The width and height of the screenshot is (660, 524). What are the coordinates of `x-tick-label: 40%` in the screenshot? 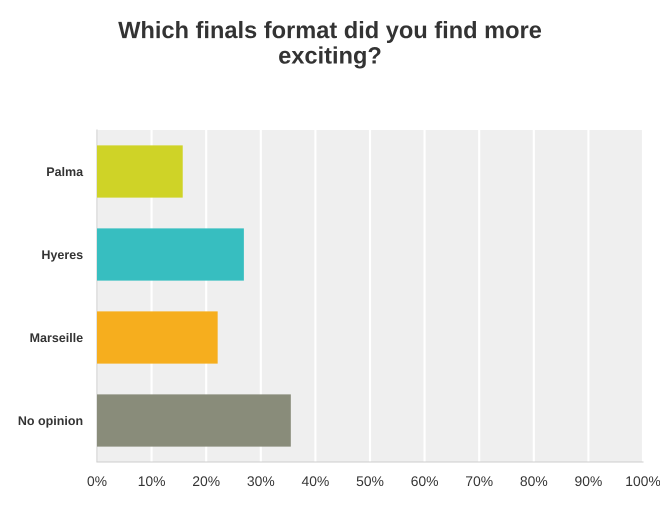 It's located at (315, 481).